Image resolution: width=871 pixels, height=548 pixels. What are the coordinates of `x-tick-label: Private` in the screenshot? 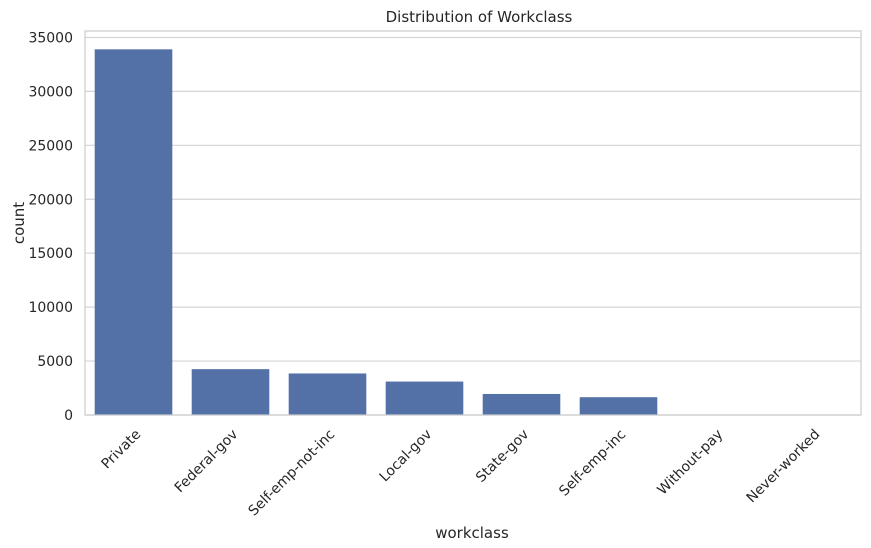 It's located at (121, 450).